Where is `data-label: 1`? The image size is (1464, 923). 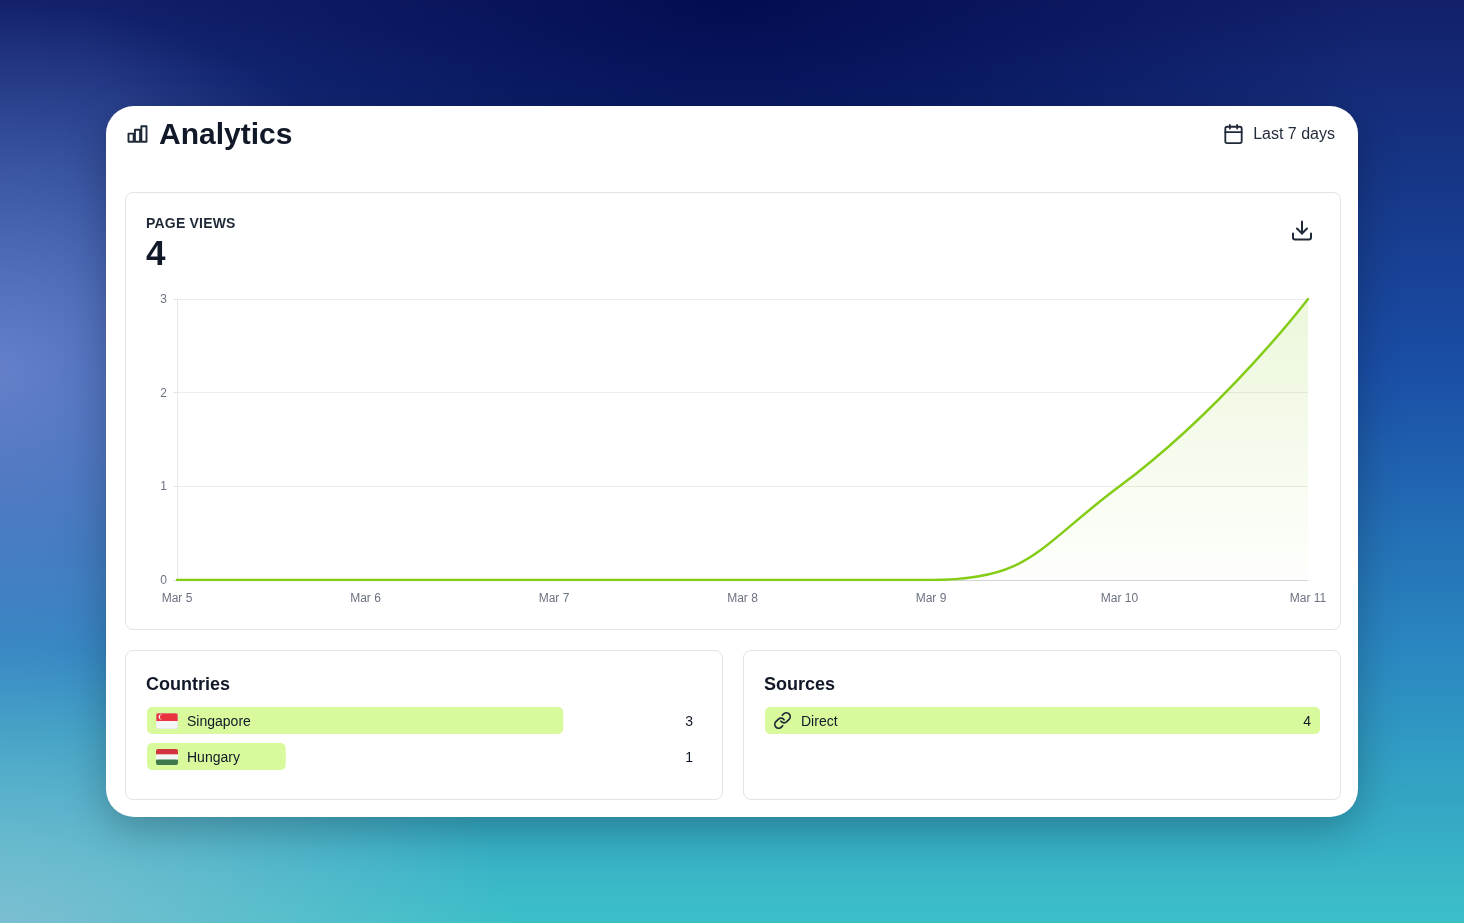
data-label: 1 is located at coordinates (689, 756).